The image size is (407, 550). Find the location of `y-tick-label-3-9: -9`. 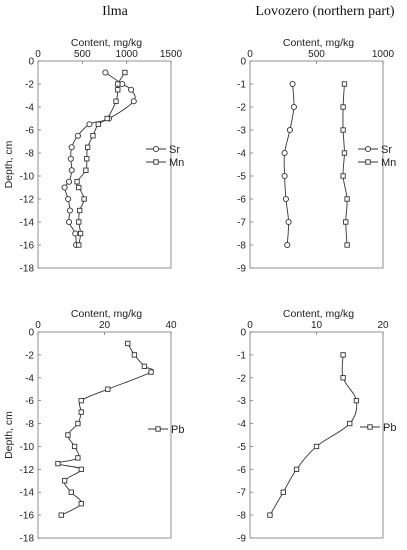

y-tick-label-3-9: -9 is located at coordinates (241, 539).